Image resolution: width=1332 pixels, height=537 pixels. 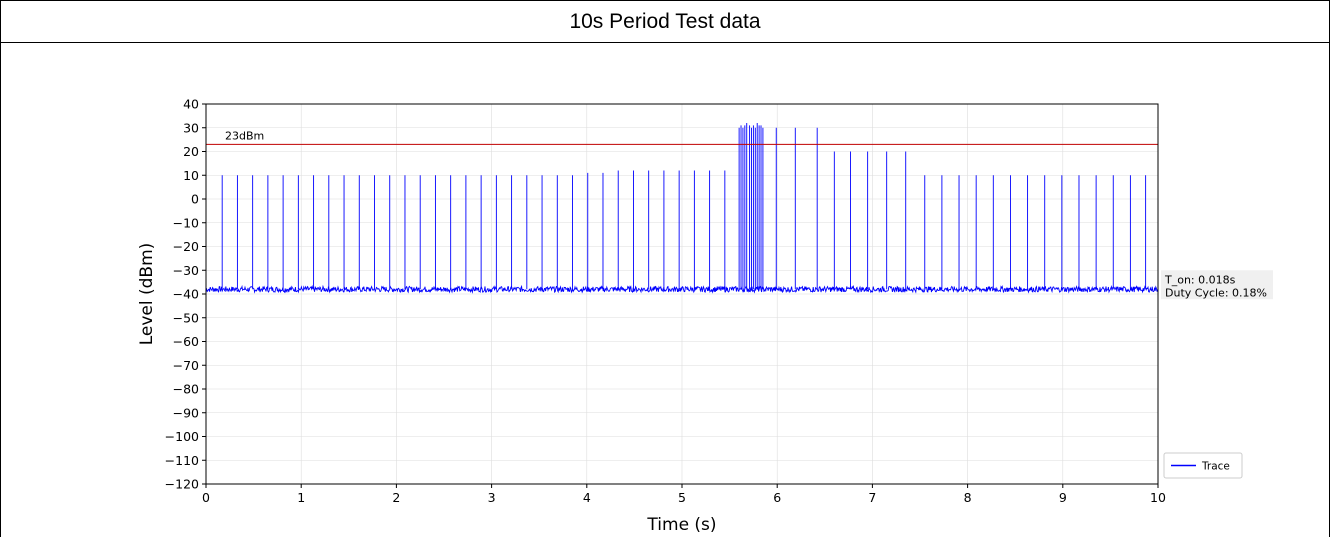 What do you see at coordinates (191, 175) in the screenshot?
I see `y-tick-label: 10` at bounding box center [191, 175].